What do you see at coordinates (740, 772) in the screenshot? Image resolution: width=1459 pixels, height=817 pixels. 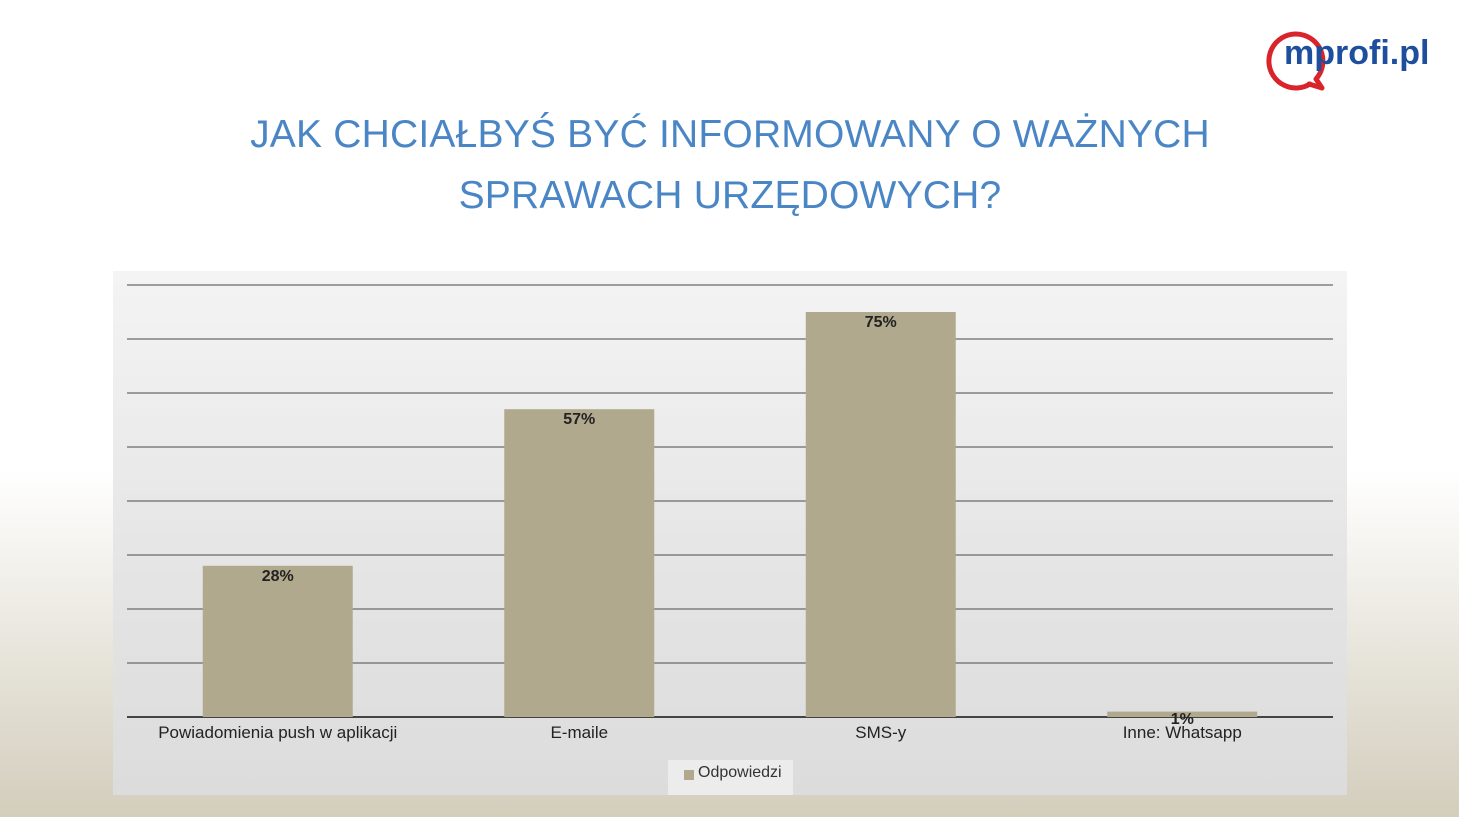 I see `legend-label: Odpowiedzi` at bounding box center [740, 772].